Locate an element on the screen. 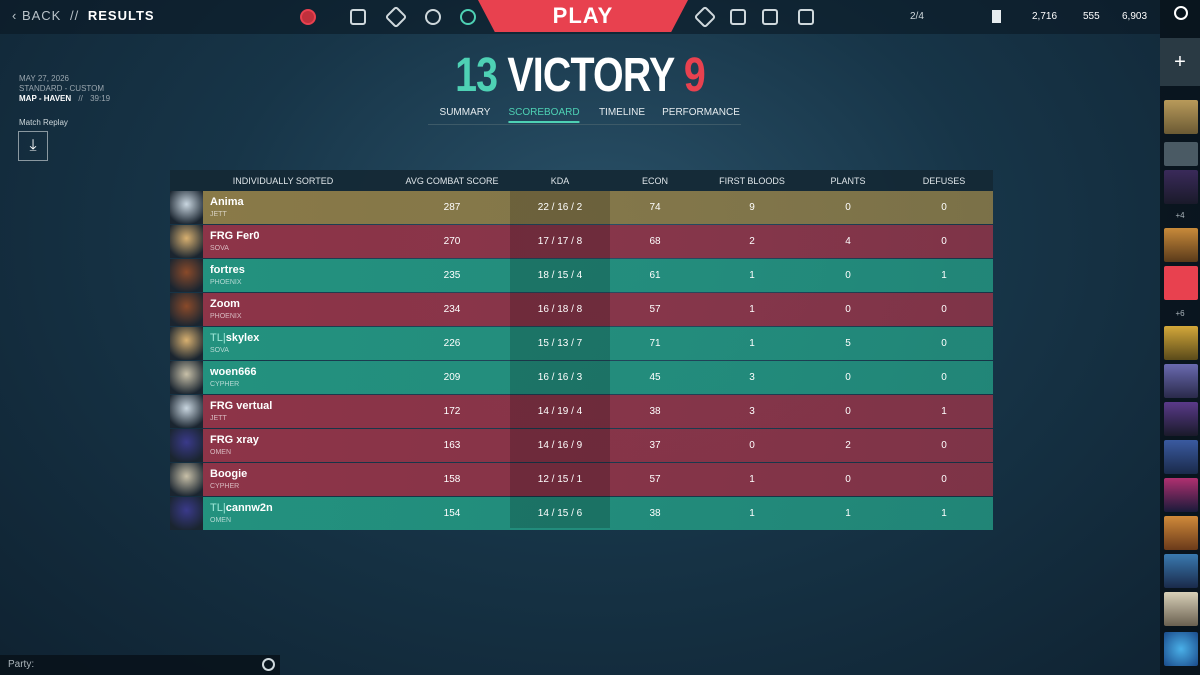  player-row: Anima JETT 287 22 / 16 / 2 74 9 0 0 is located at coordinates (581, 207).